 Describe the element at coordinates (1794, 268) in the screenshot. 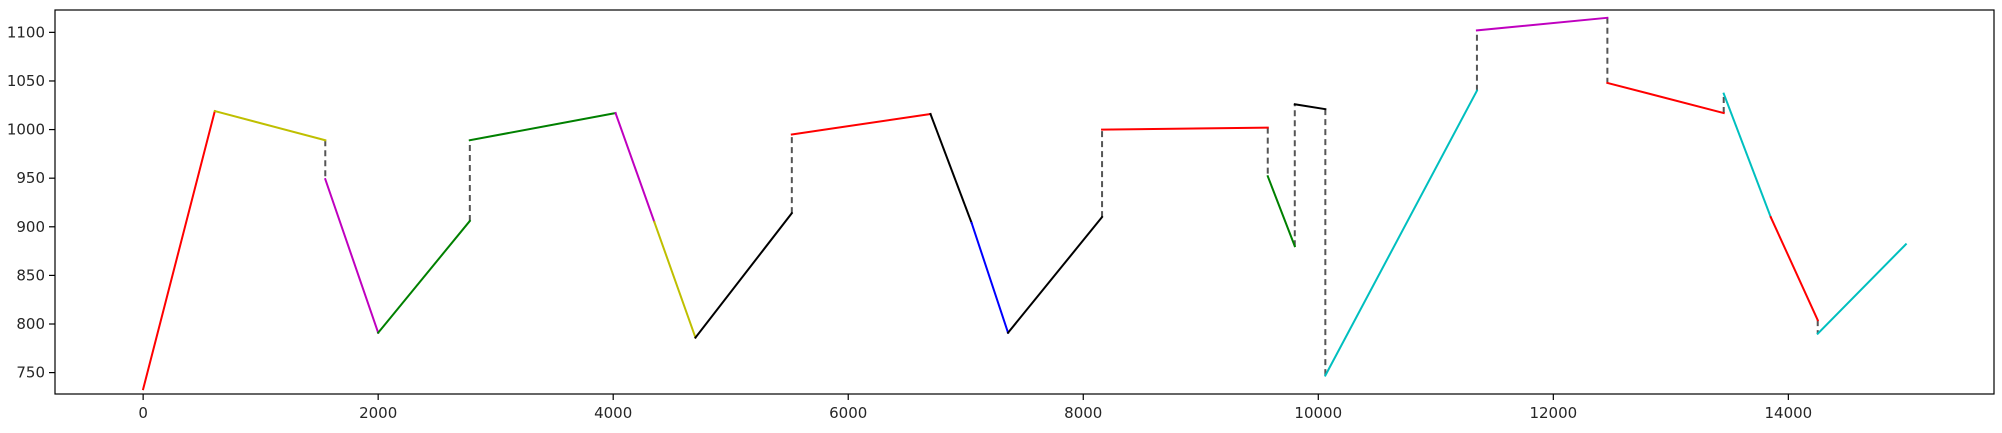

I see `series-segment-20-red` at that location.